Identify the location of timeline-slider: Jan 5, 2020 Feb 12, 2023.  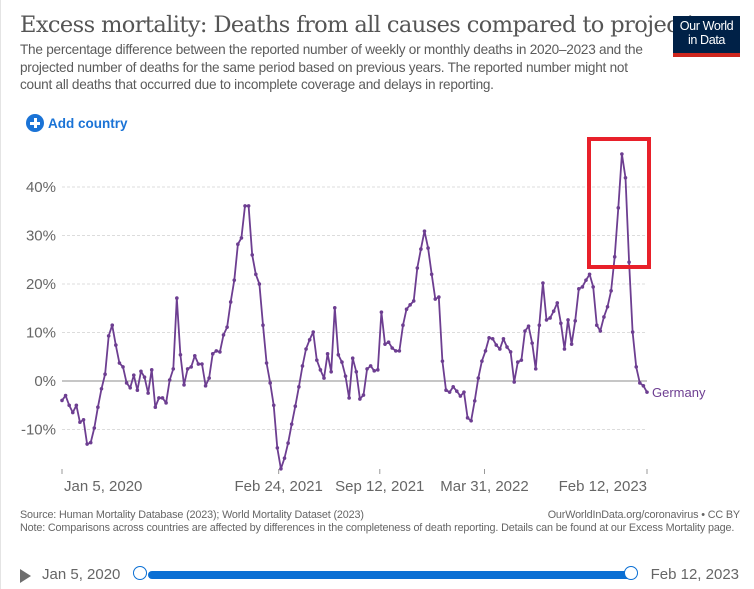
(380, 576).